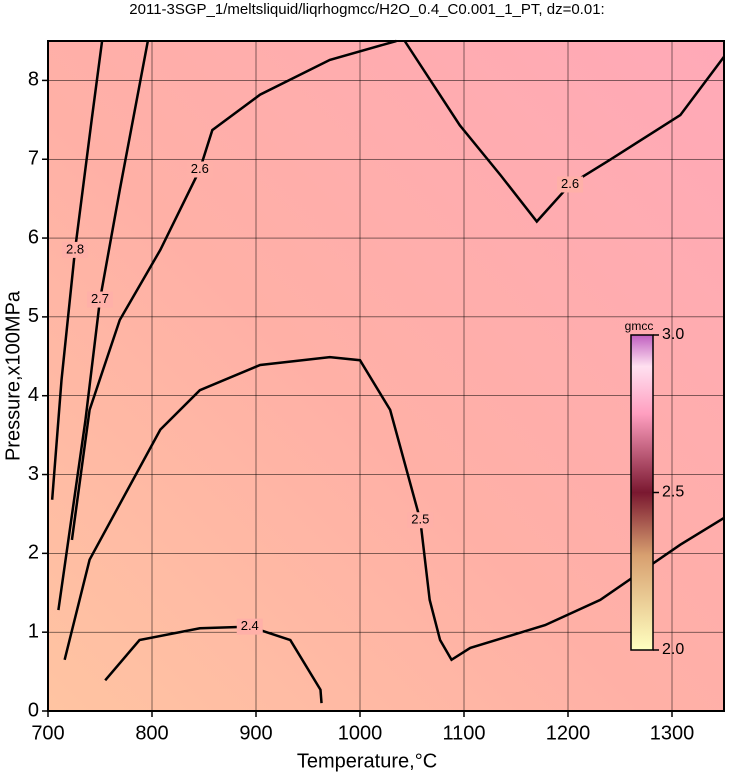 The width and height of the screenshot is (734, 781). Describe the element at coordinates (33, 474) in the screenshot. I see `y-tick-label: 3` at that location.